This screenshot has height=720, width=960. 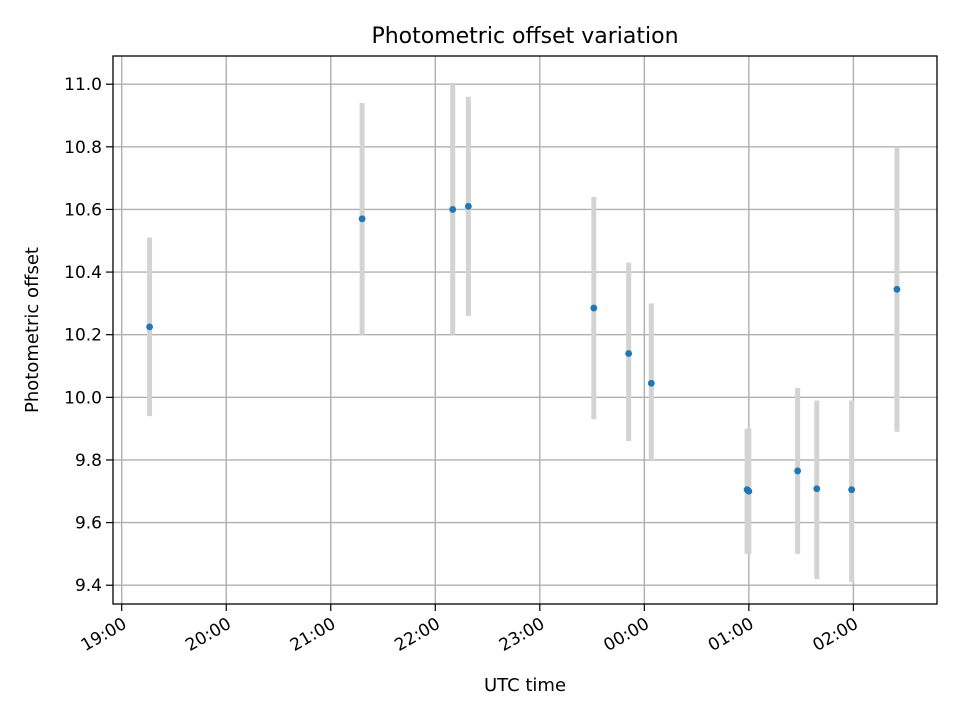 I want to click on y-tick-label: 11.0, so click(x=83, y=85).